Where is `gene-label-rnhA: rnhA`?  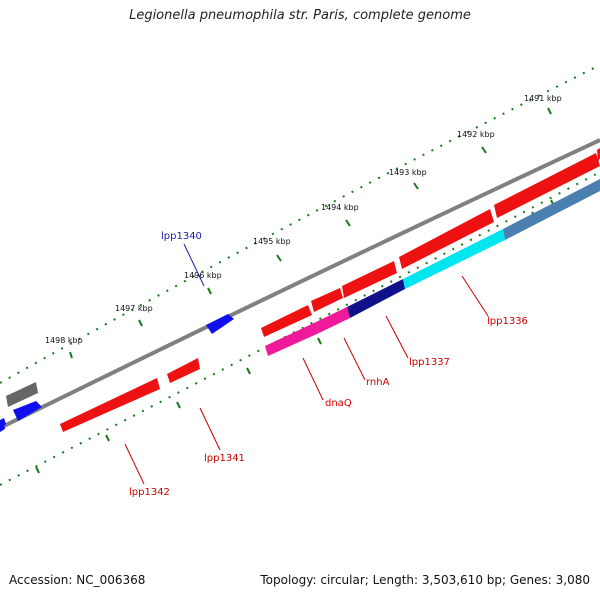 gene-label-rnhA: rnhA is located at coordinates (378, 382).